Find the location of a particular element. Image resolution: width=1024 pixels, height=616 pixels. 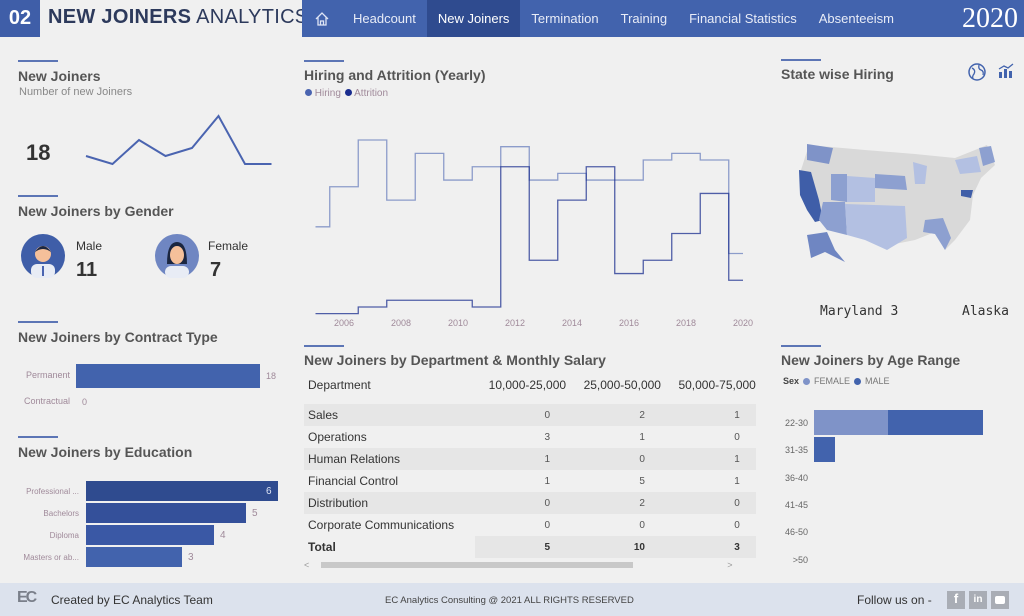

column-header: 50,000-75,000 is located at coordinates (717, 385).